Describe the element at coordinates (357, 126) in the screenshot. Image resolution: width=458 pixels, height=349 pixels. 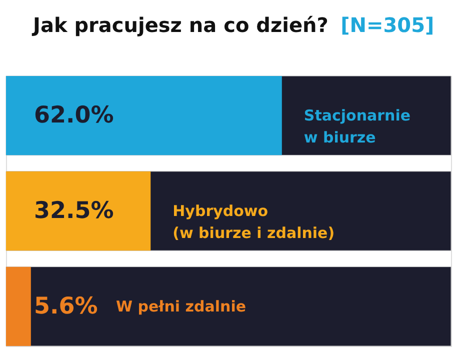
I see `y-tick-label: Stacjonarnie w biurze` at that location.